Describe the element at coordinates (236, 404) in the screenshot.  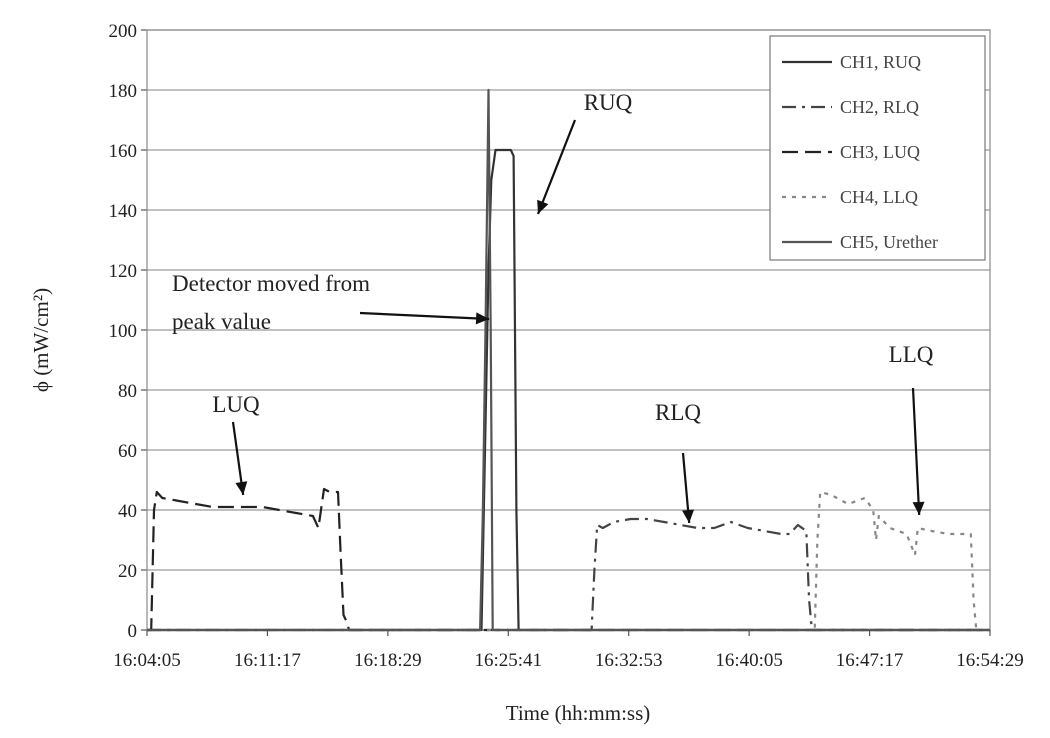
I see `annotation-luq: LUQ` at that location.